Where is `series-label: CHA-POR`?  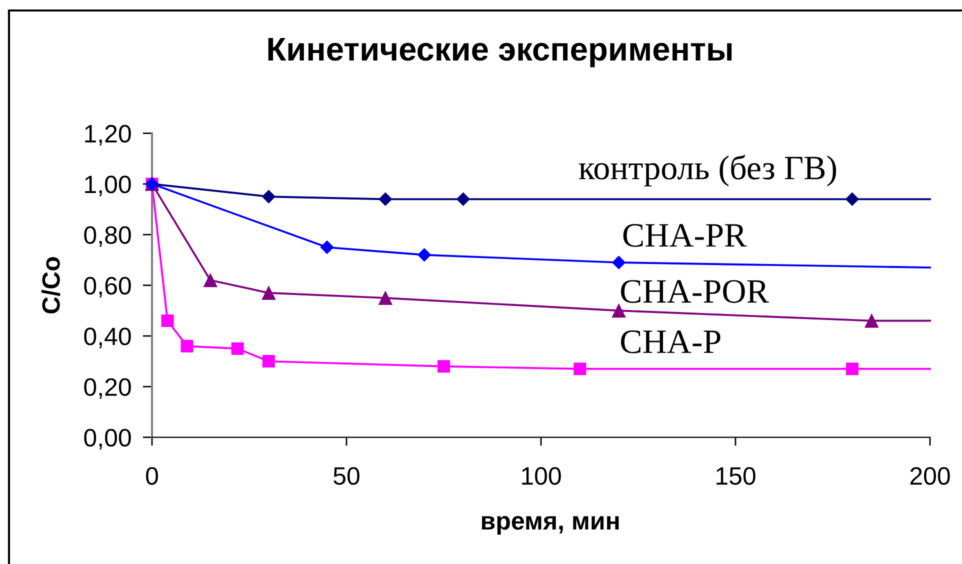
series-label: CHA-POR is located at coordinates (694, 291).